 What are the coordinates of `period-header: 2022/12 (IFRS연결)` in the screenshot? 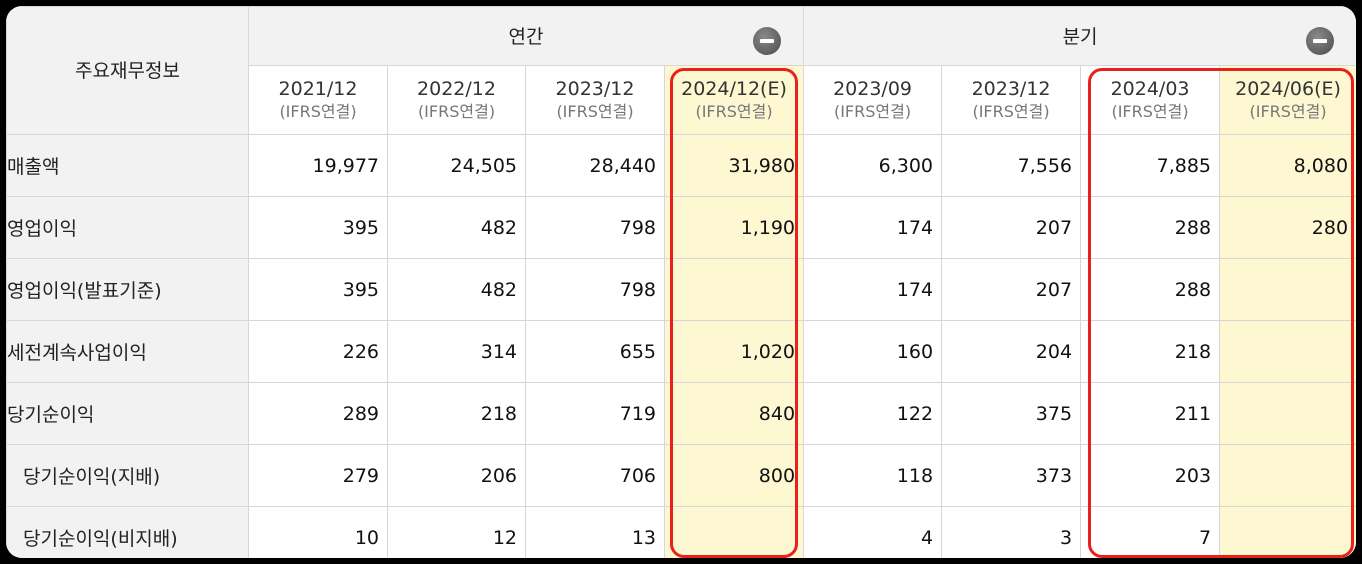 It's located at (456, 100).